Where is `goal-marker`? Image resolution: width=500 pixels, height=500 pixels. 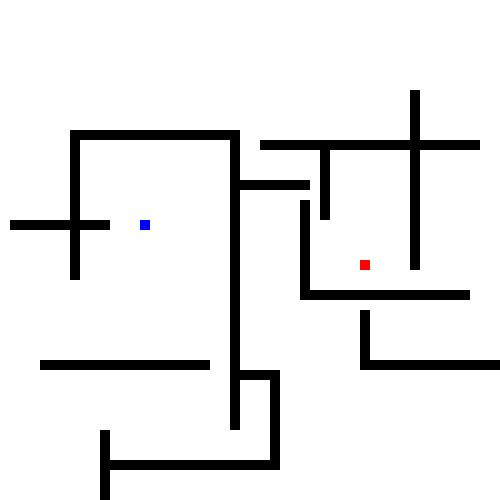 goal-marker is located at coordinates (365, 265).